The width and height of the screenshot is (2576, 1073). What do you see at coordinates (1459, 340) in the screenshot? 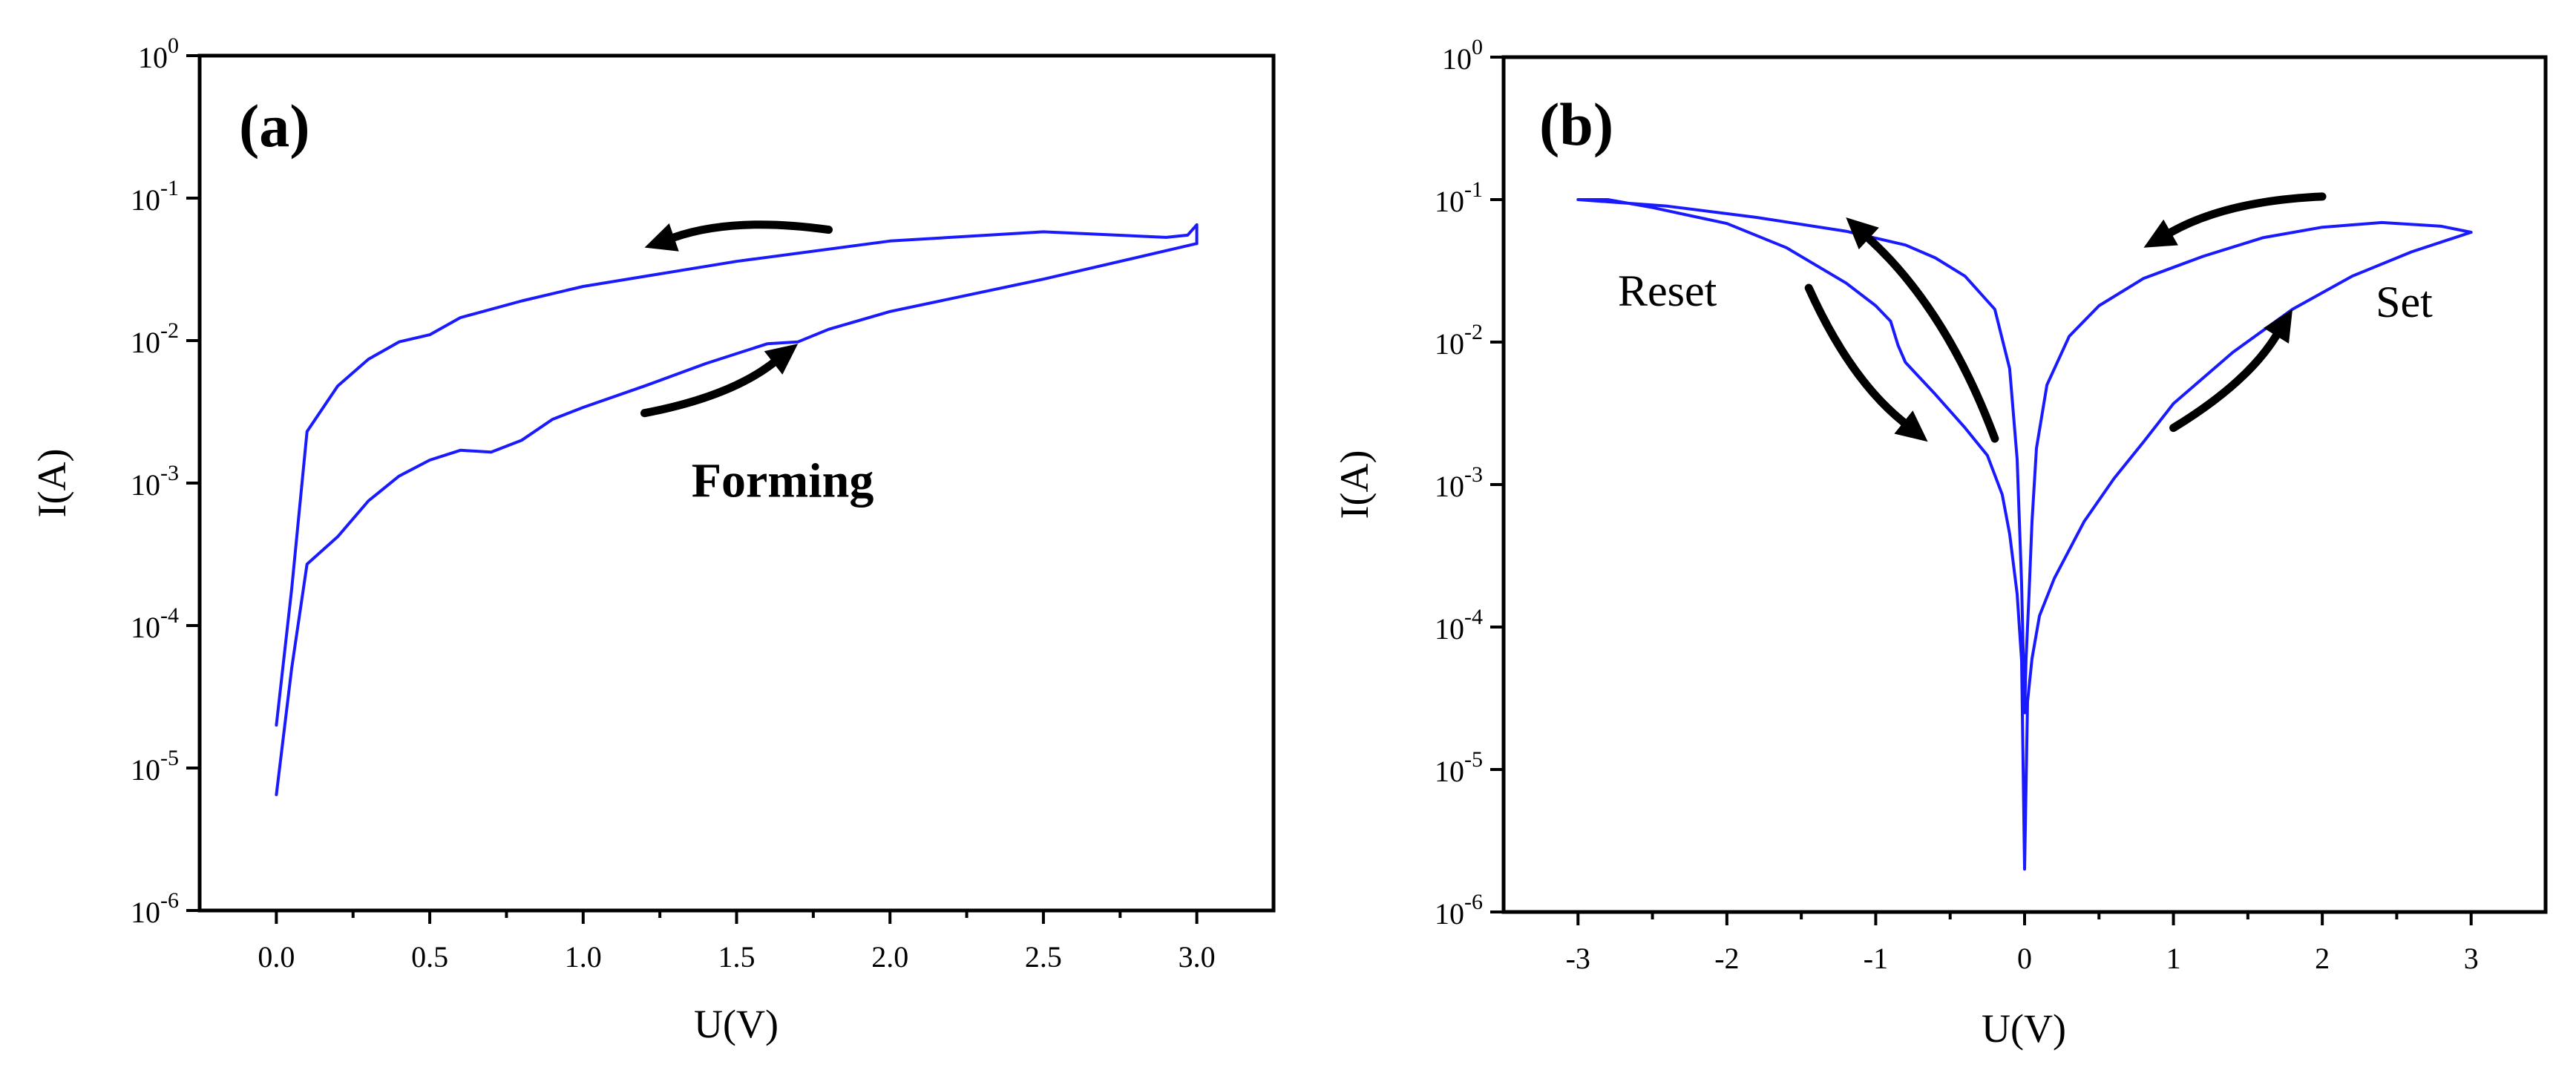
I see `y-tick-label-b: 10⁻²` at bounding box center [1459, 340].